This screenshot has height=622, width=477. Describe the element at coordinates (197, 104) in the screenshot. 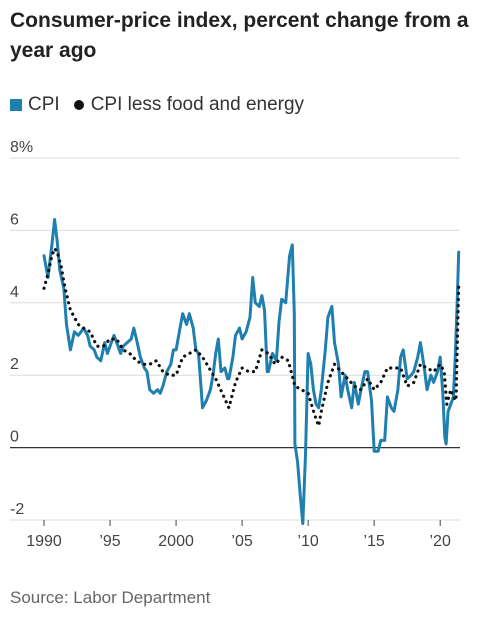

I see `legend-label-core-cpi: CPI less food and energy` at that location.